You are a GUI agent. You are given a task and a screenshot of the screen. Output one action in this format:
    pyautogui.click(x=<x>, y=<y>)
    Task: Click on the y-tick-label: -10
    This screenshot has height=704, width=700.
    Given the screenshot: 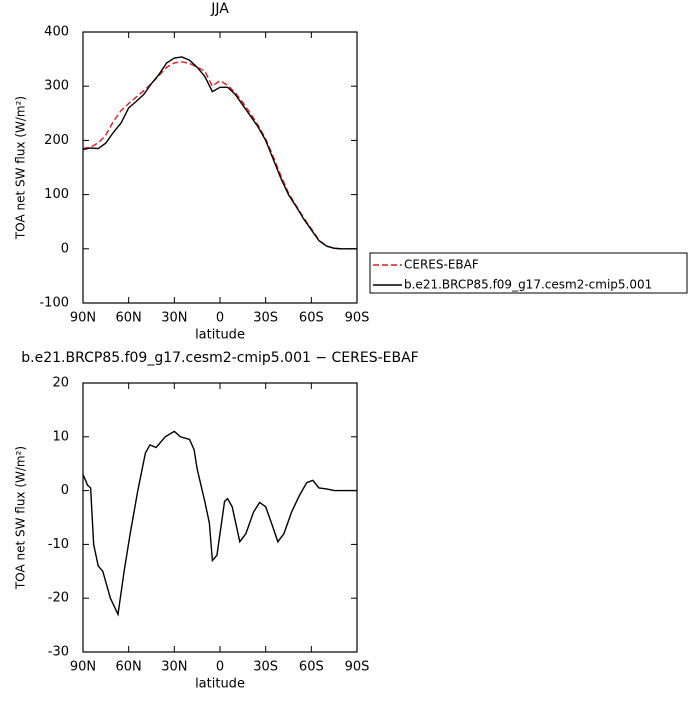 What is the action you would take?
    pyautogui.click(x=58, y=544)
    